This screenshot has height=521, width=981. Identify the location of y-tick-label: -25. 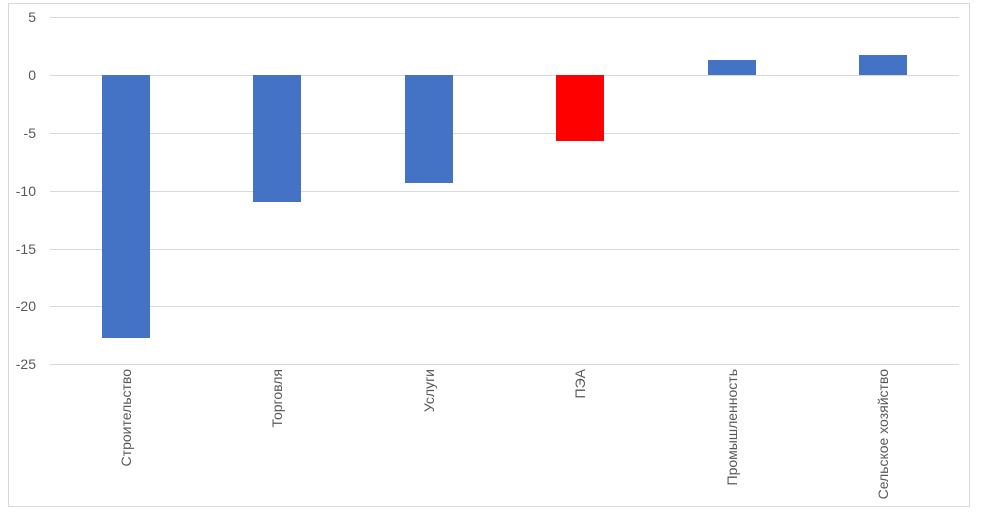
(25, 364).